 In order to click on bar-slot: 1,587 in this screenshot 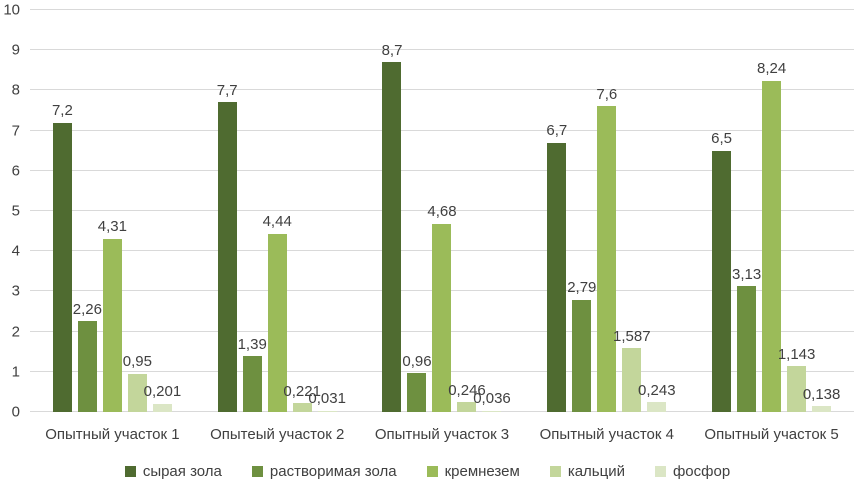, I will do `click(632, 211)`.